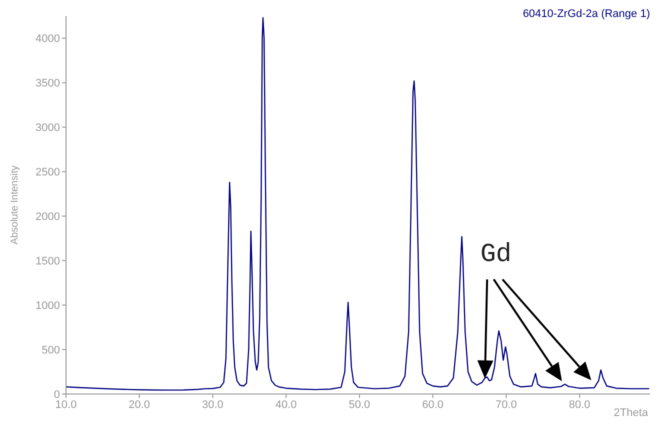 This screenshot has height=438, width=668. What do you see at coordinates (57, 394) in the screenshot?
I see `y-tick-label: 0` at bounding box center [57, 394].